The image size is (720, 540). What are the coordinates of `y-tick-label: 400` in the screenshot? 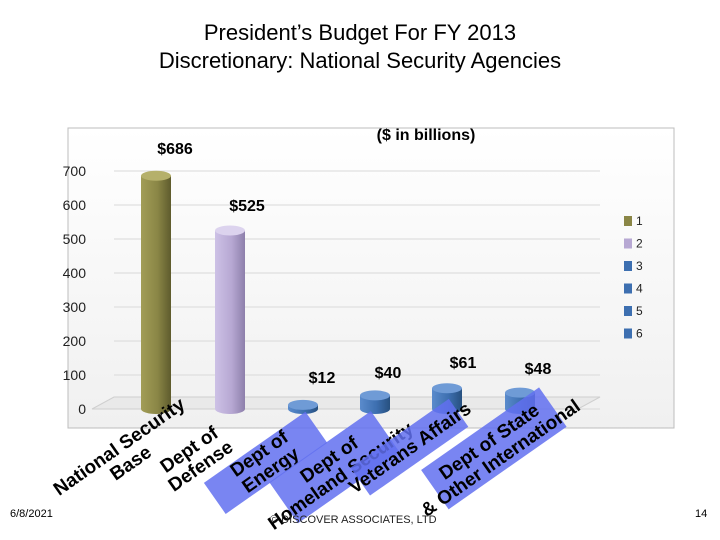 It's located at (75, 273).